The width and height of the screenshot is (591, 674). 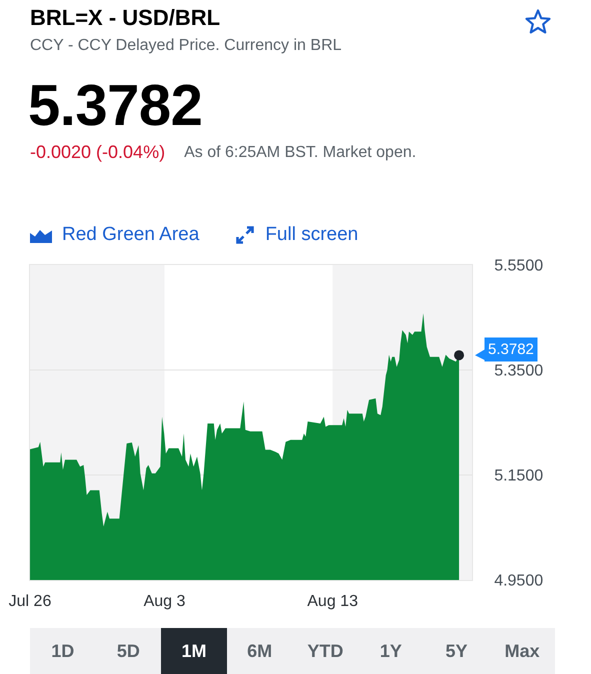 I want to click on annotation: 5.3782, so click(x=511, y=349).